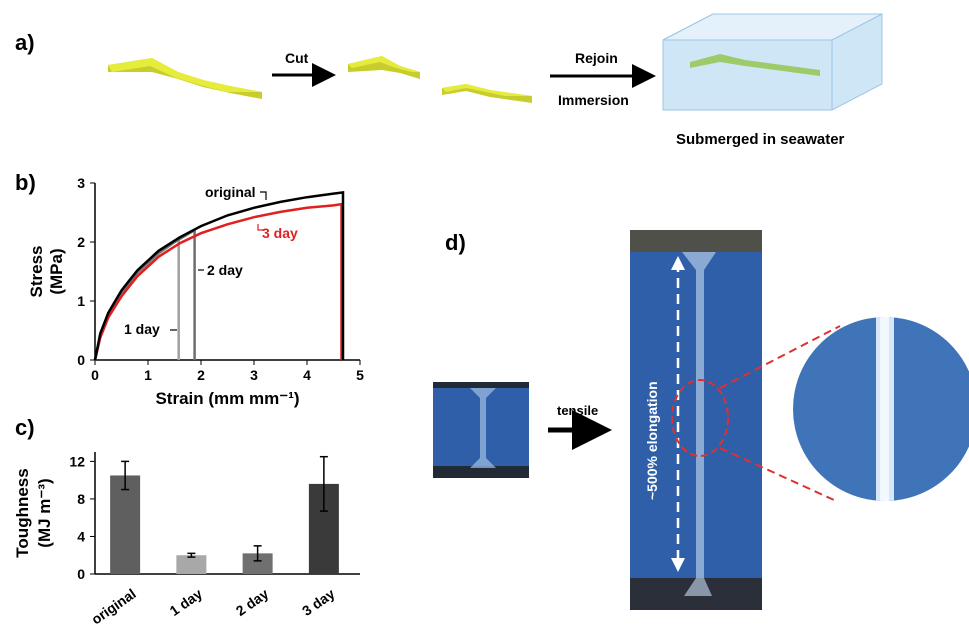 This screenshot has width=969, height=633. I want to click on y-axis-title-line1: Stress, so click(36, 272).